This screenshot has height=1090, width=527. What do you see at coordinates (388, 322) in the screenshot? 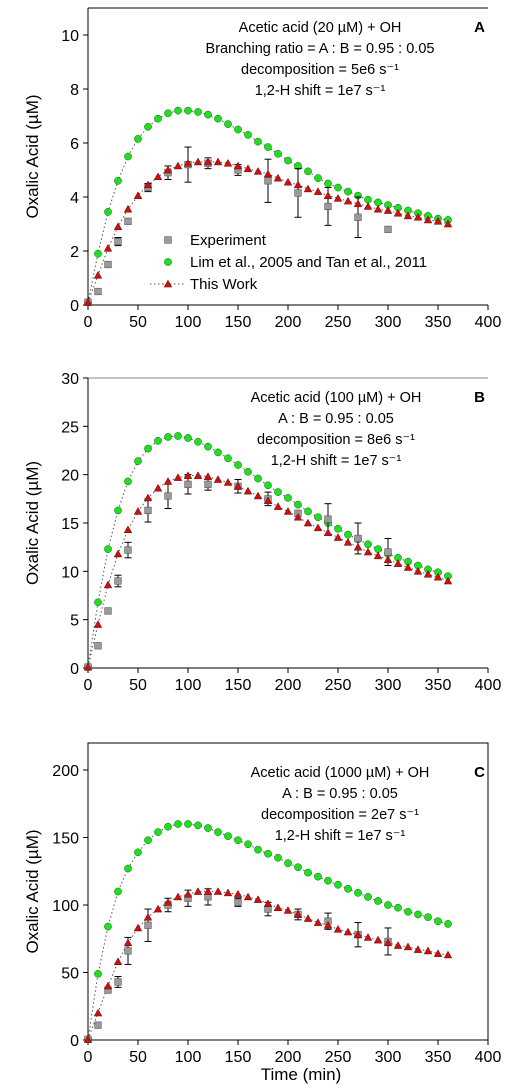
I see `x-tick-label: 300` at bounding box center [388, 322].